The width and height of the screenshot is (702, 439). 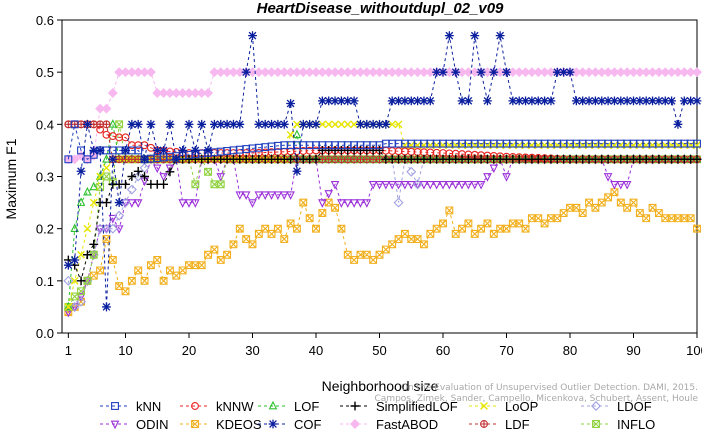 I want to click on legend-label-loop: LoOP, so click(x=521, y=406).